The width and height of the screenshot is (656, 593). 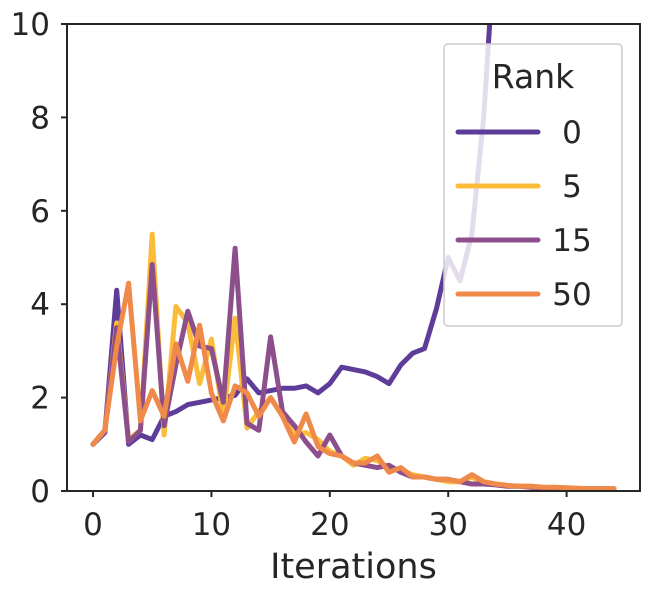 I want to click on x-tick-label: 10, so click(x=211, y=525).